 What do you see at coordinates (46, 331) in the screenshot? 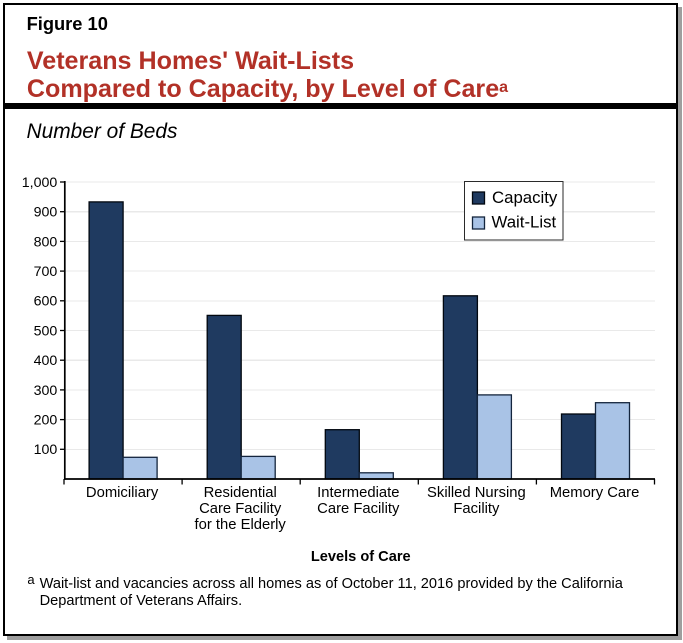
I see `svg-text: 500` at bounding box center [46, 331].